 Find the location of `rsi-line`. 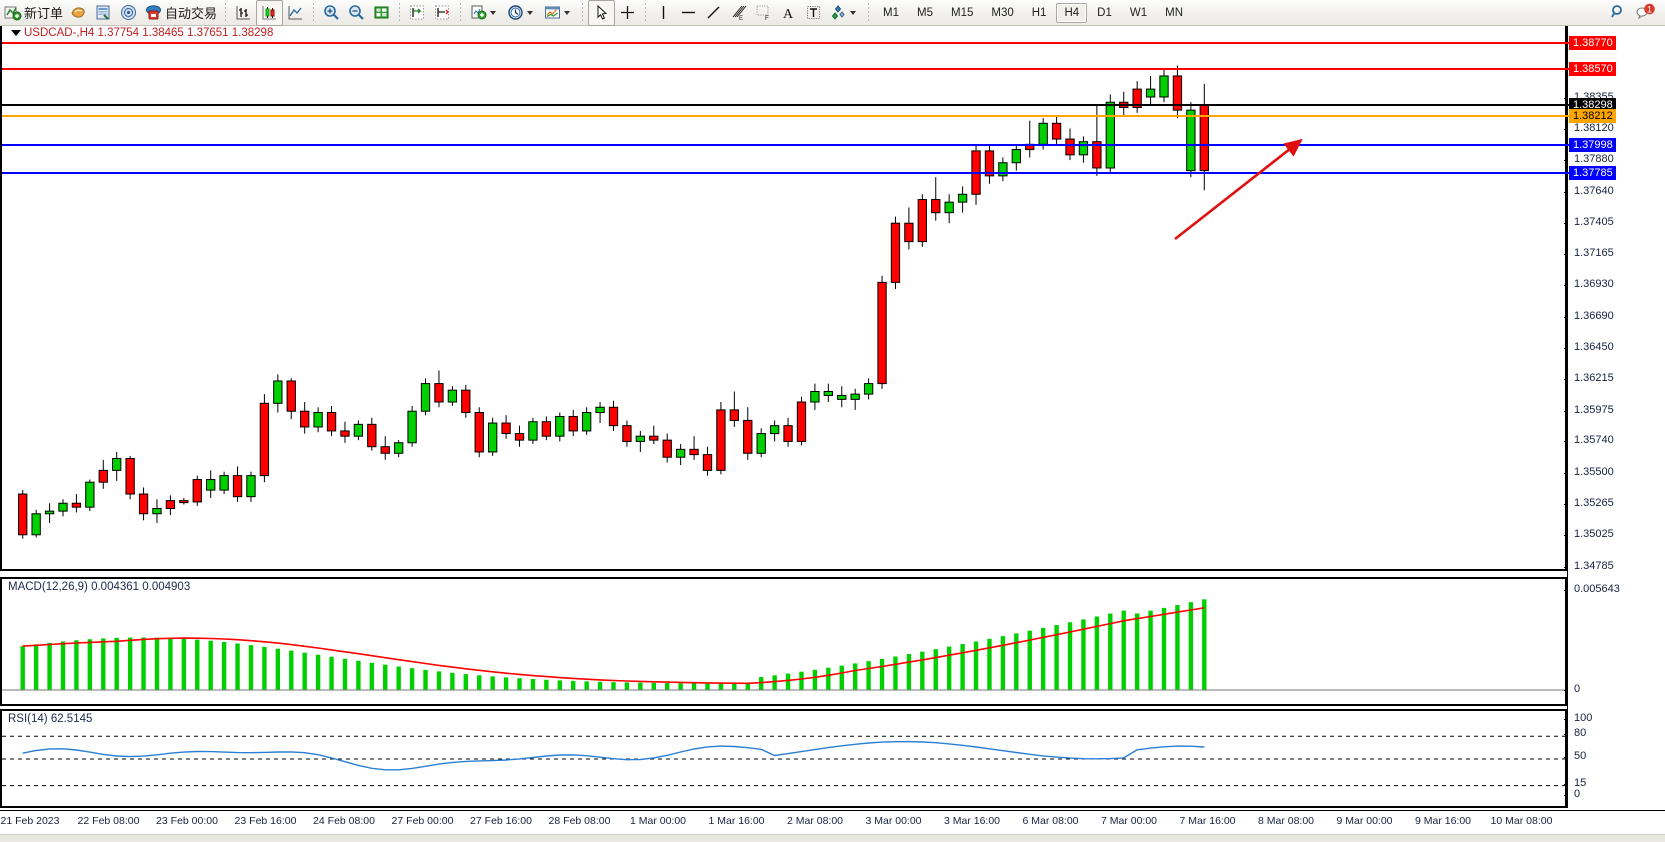

rsi-line is located at coordinates (613, 755).